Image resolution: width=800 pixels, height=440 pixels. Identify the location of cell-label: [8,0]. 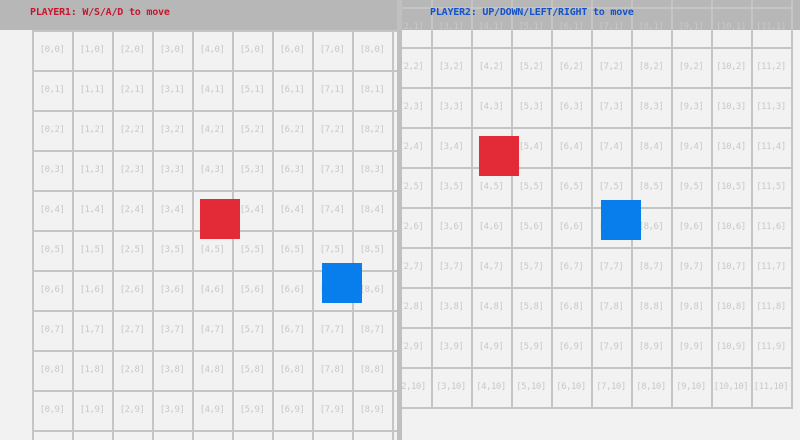
(372, 50).